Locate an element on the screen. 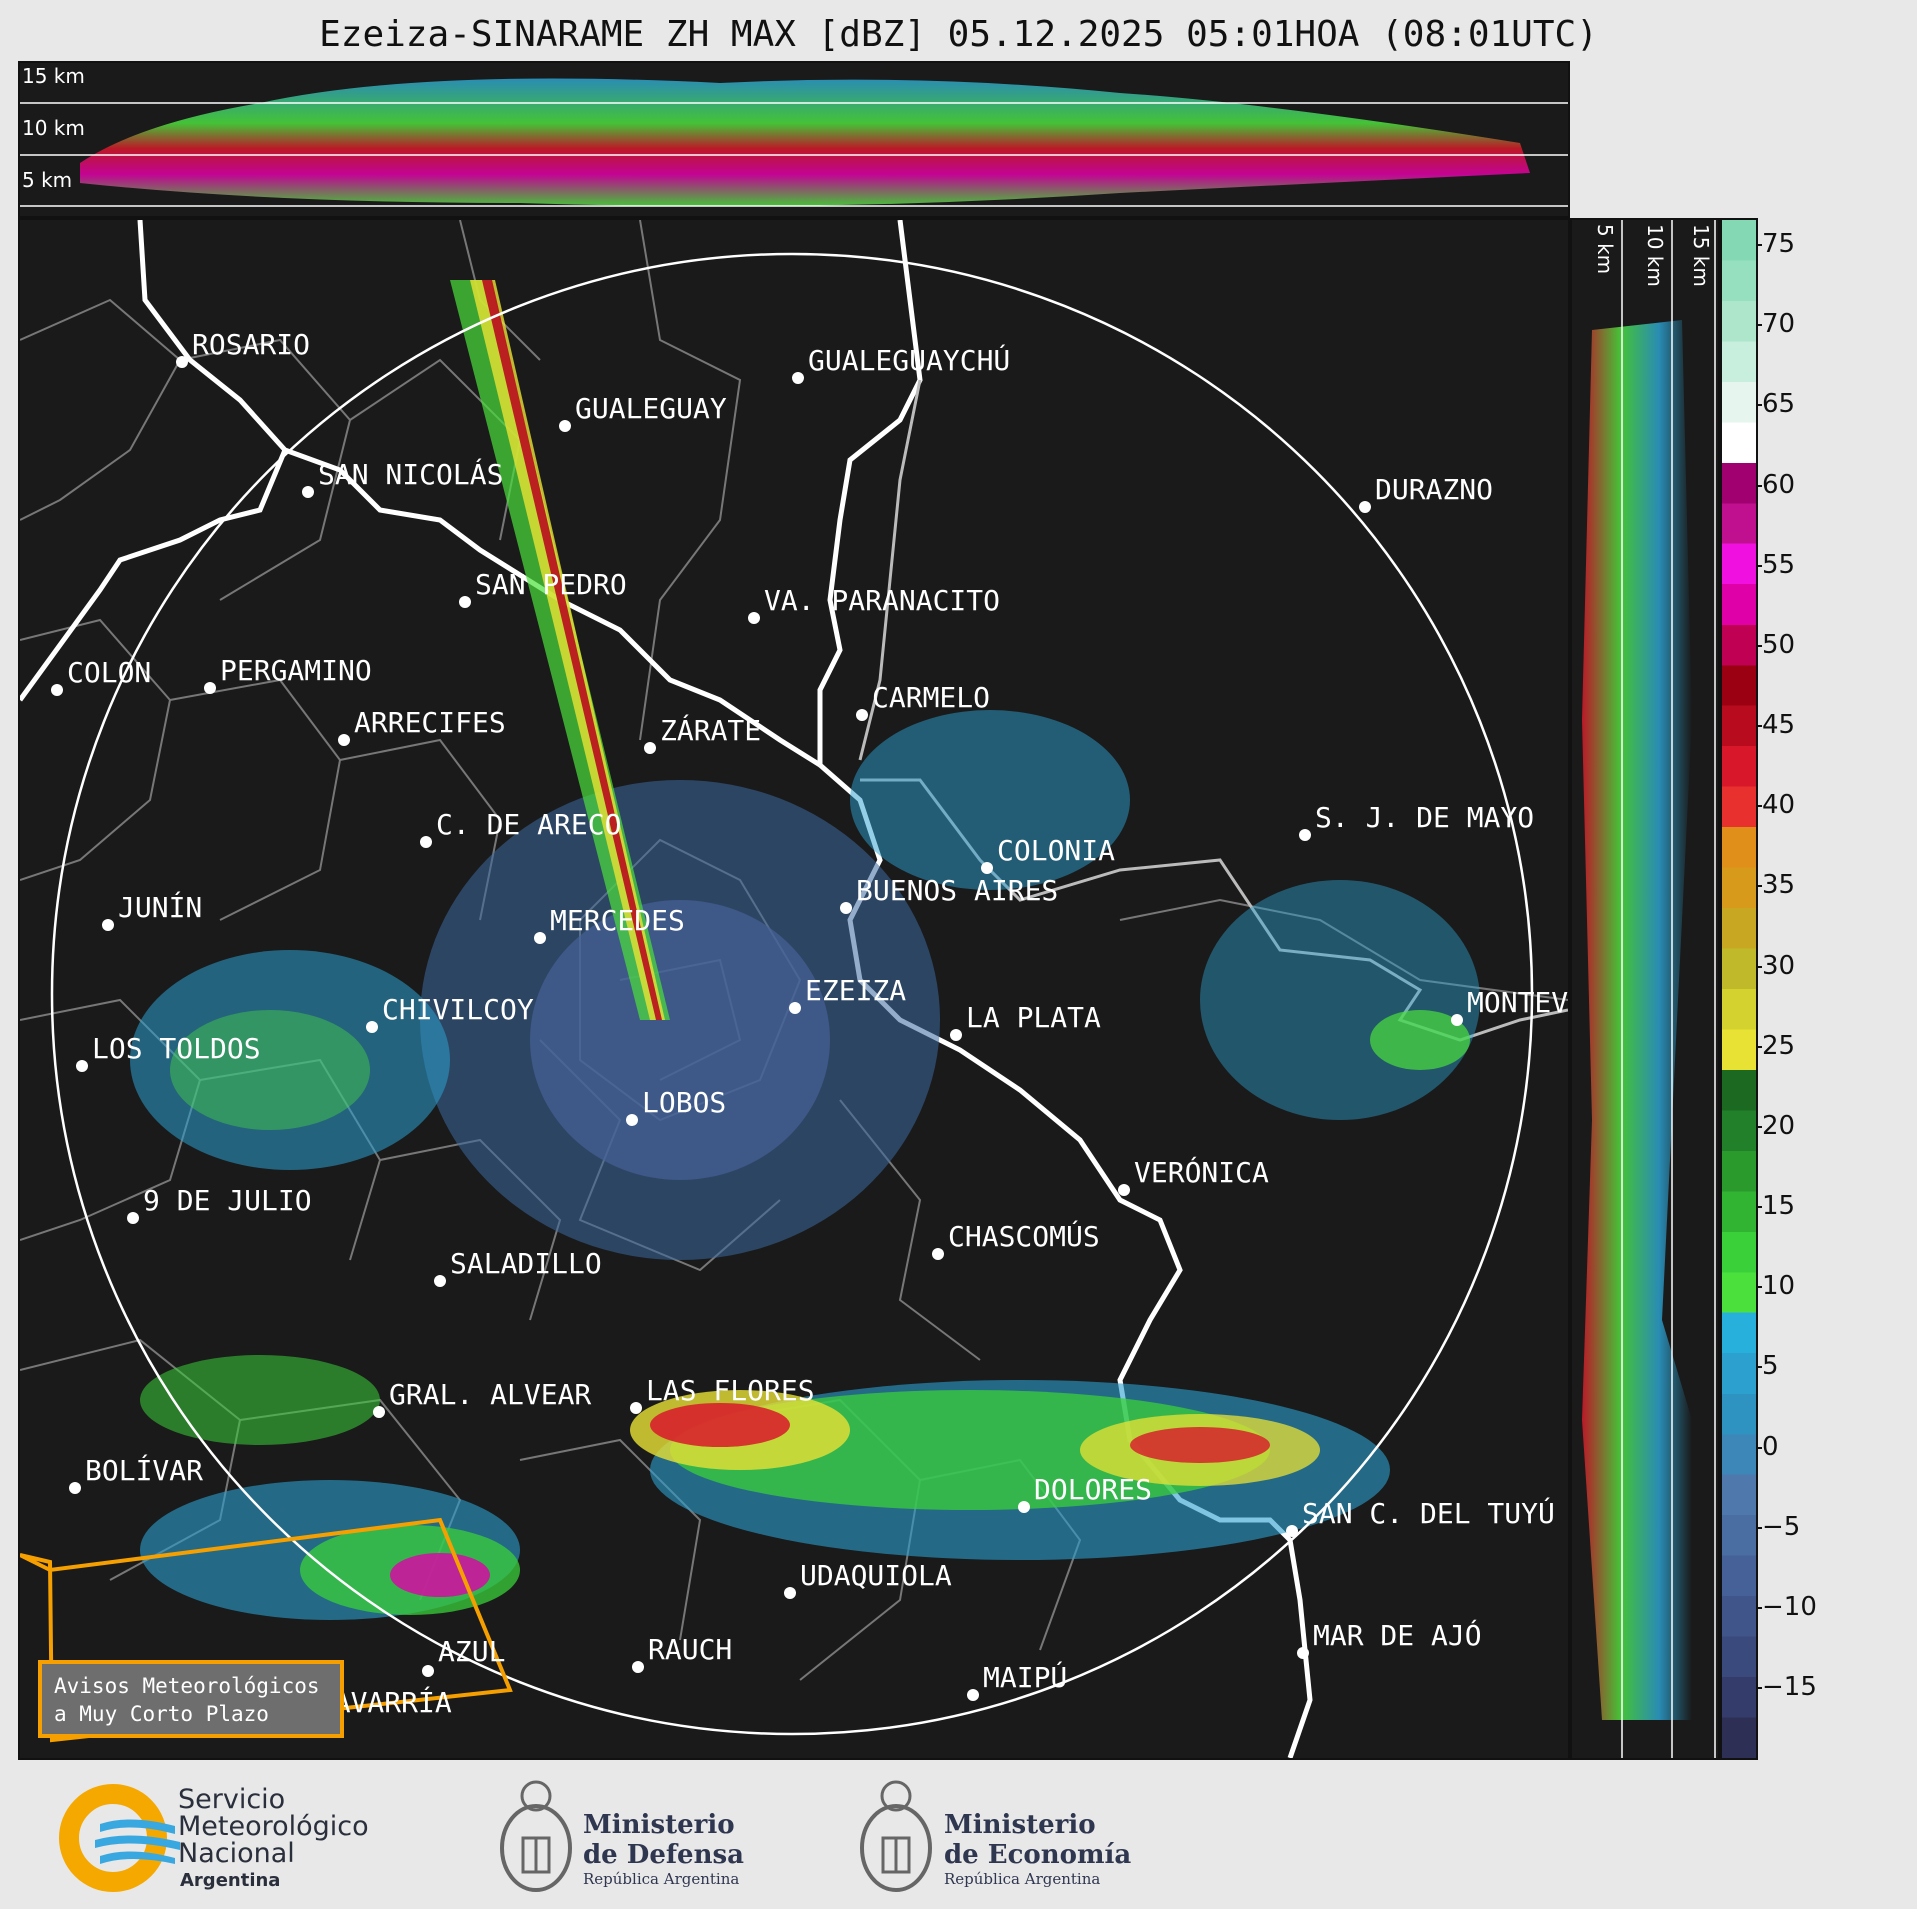 The width and height of the screenshot is (1917, 1909). city-label: ARRECIFES is located at coordinates (430, 722).